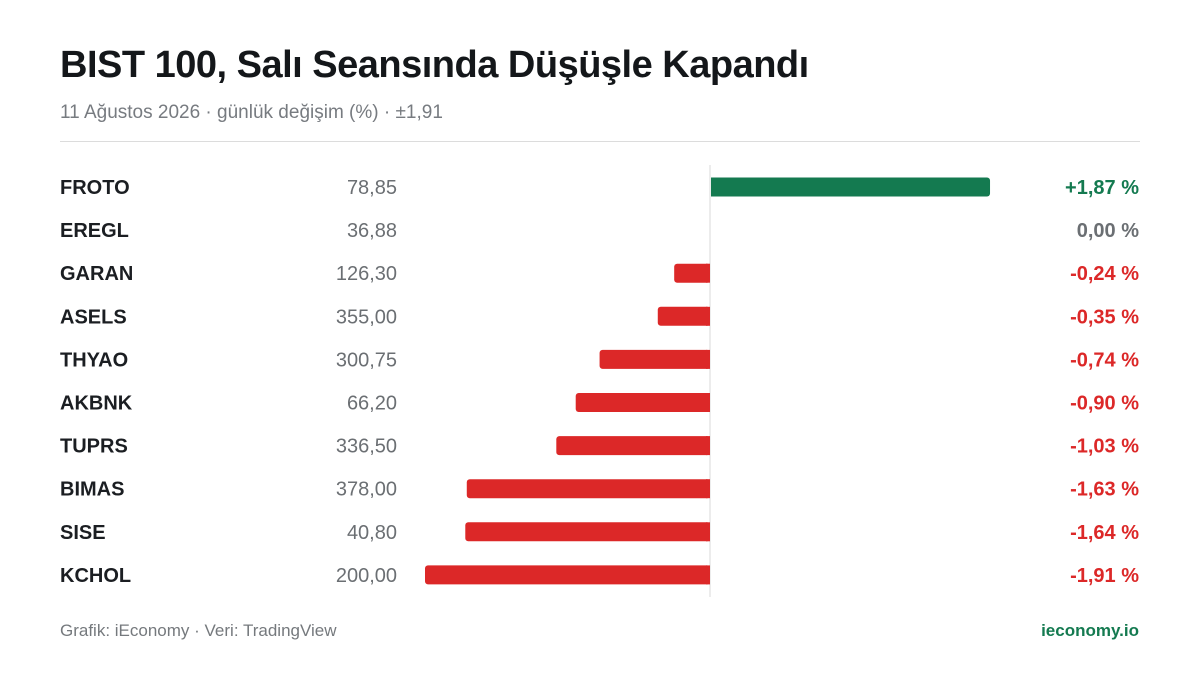 This screenshot has width=1200, height=675. Describe the element at coordinates (600, 141) in the screenshot. I see `header-divider` at that location.